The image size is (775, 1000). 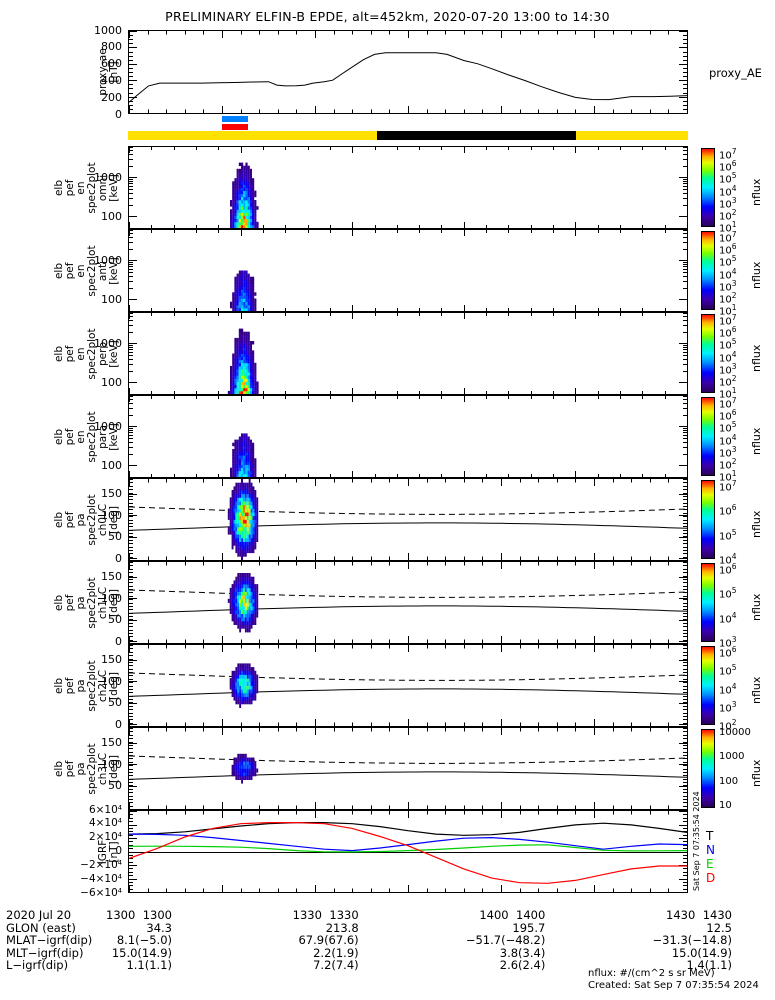 I want to click on colorbar-en-anti-tick-0: 10⁷, so click(x=728, y=237).